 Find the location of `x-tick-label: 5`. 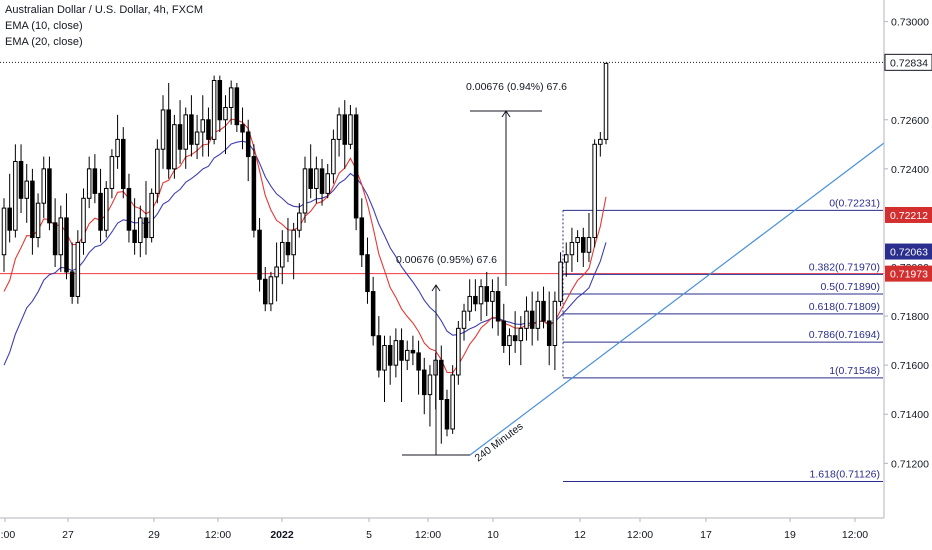

x-tick-label: 5 is located at coordinates (369, 535).